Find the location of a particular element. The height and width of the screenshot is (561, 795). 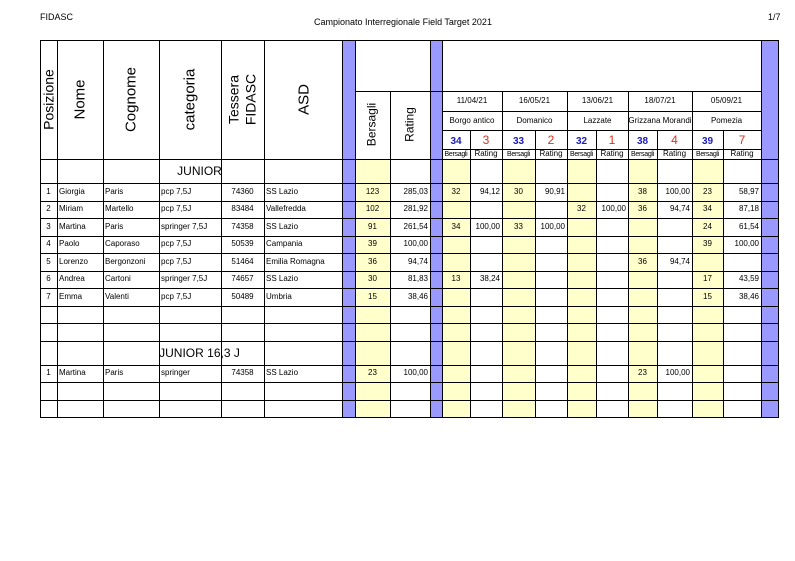

row-race-targets: 23 is located at coordinates (642, 373).